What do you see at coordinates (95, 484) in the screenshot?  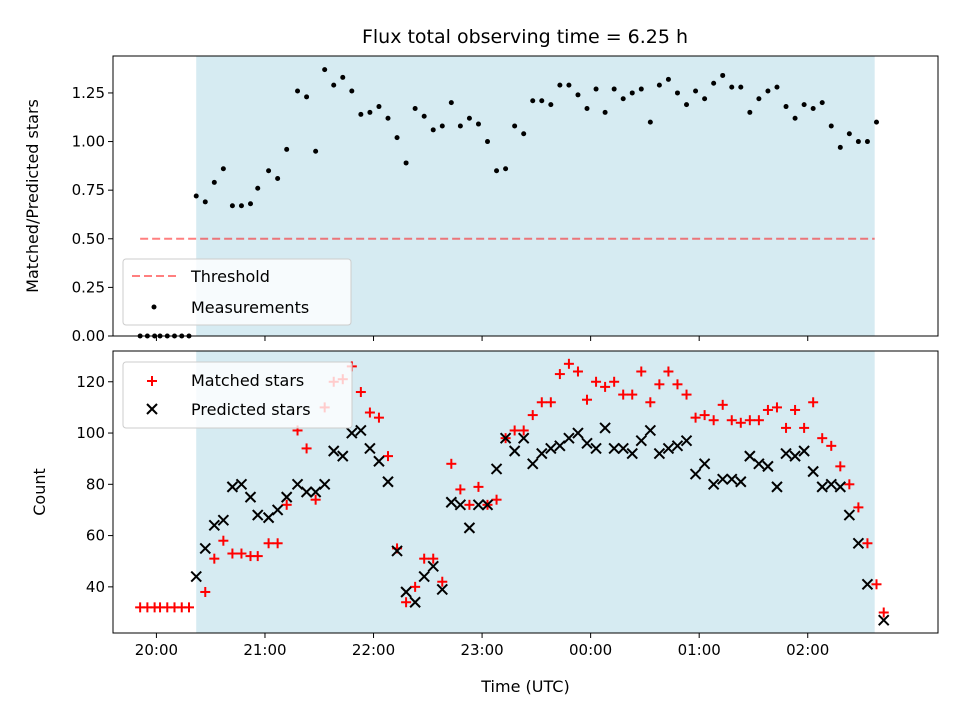 I see `bottom-y-tick-label: 80` at bounding box center [95, 484].